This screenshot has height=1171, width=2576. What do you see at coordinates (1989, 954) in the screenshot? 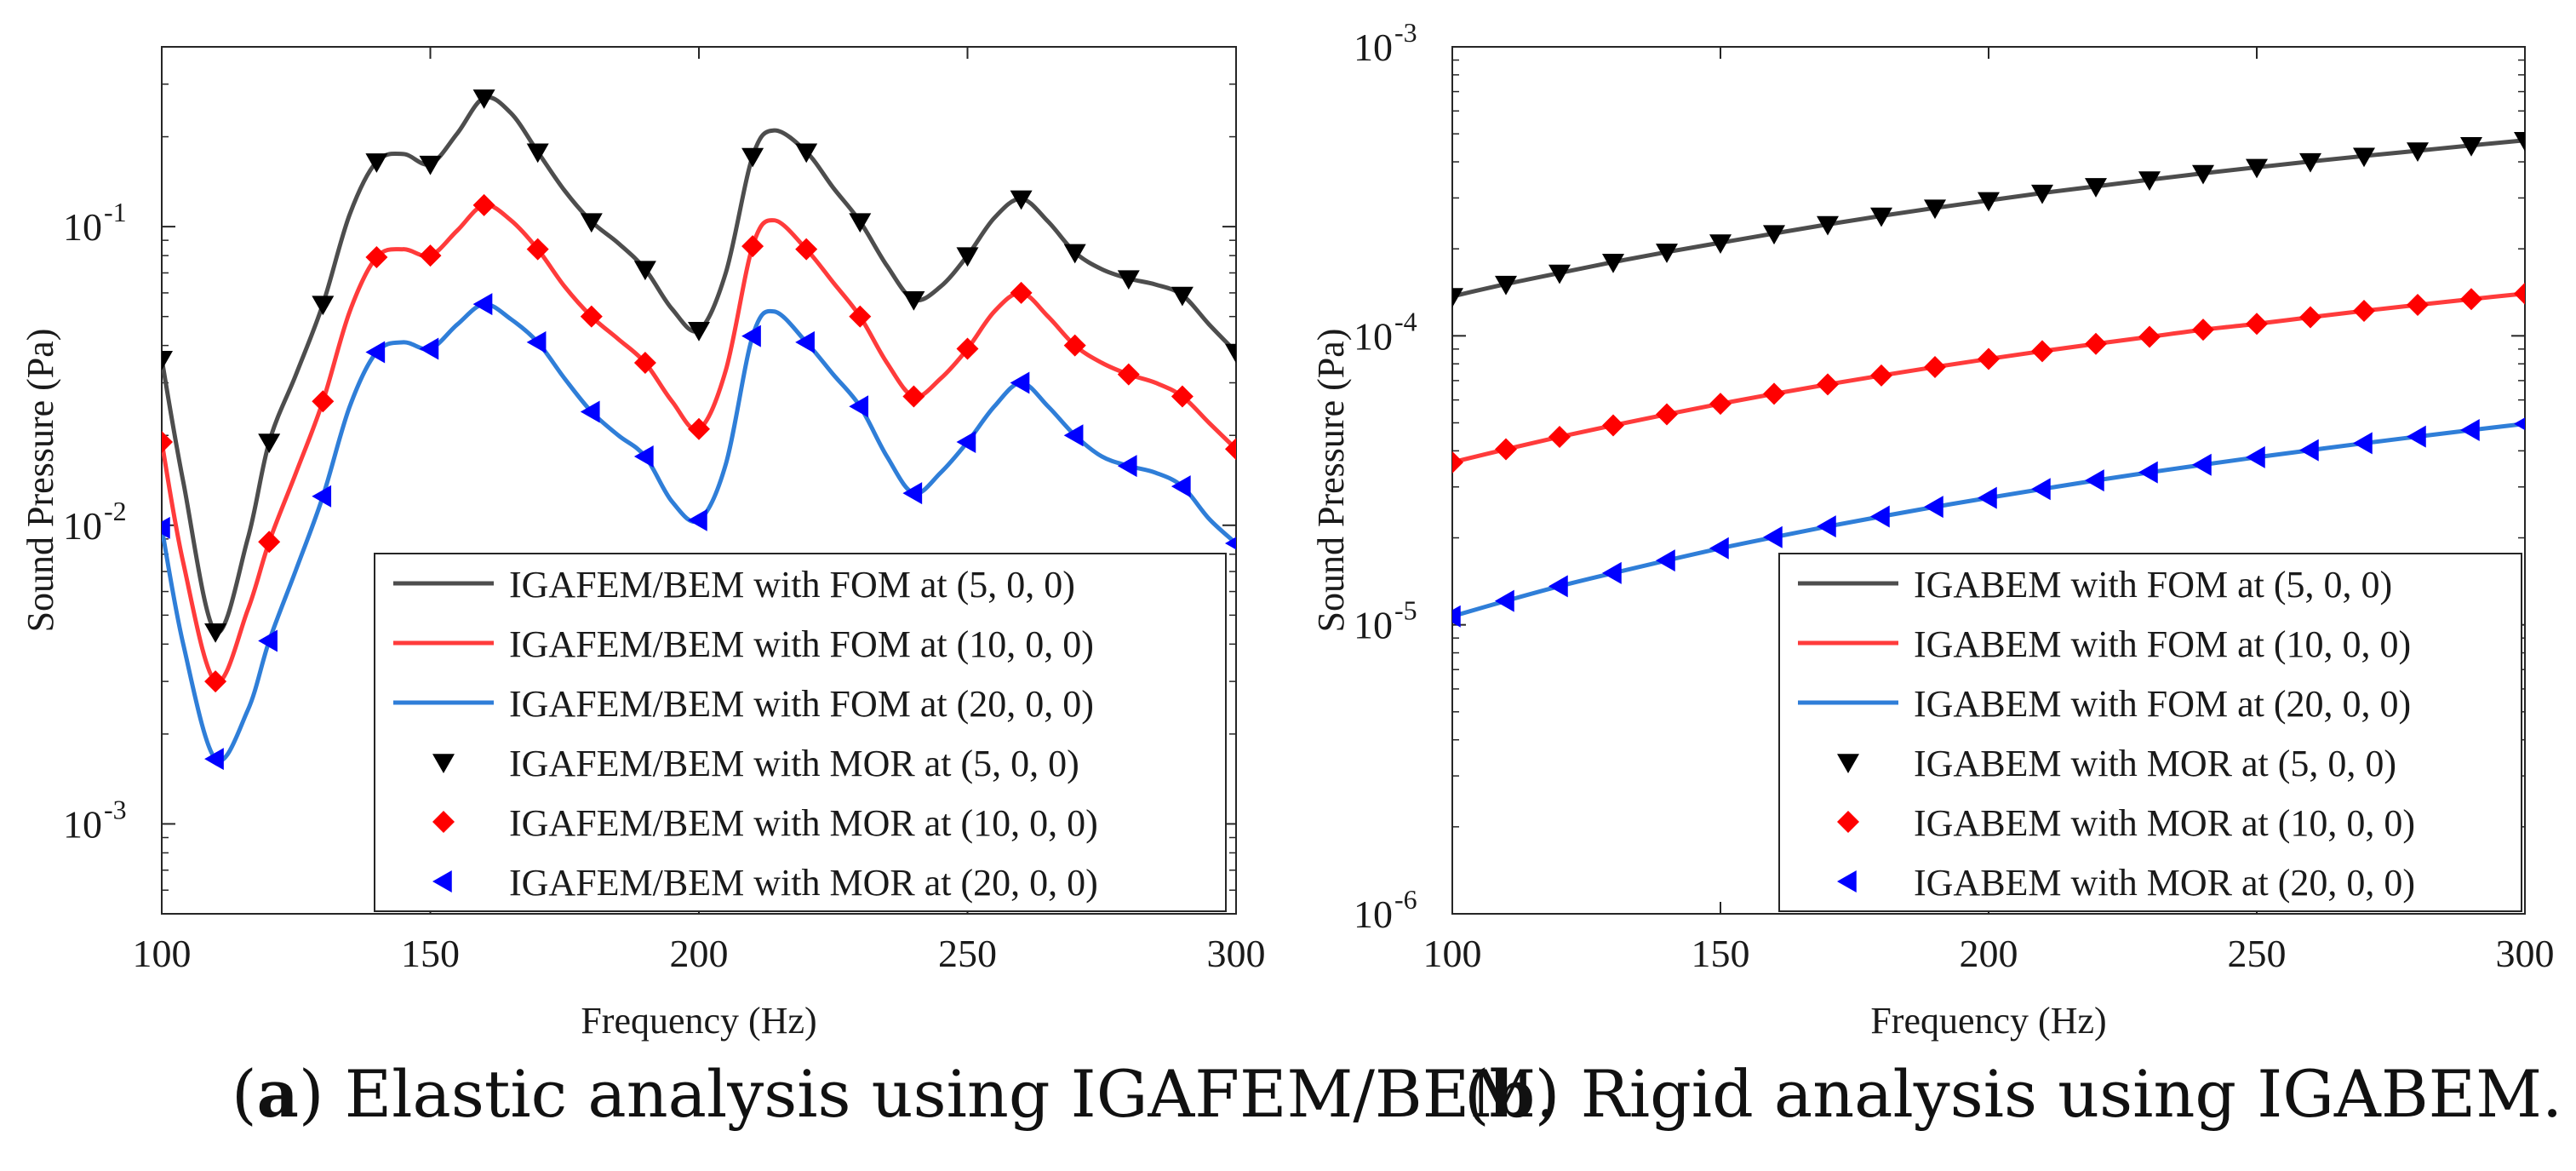
I see `x-tick-label: 200` at bounding box center [1989, 954].